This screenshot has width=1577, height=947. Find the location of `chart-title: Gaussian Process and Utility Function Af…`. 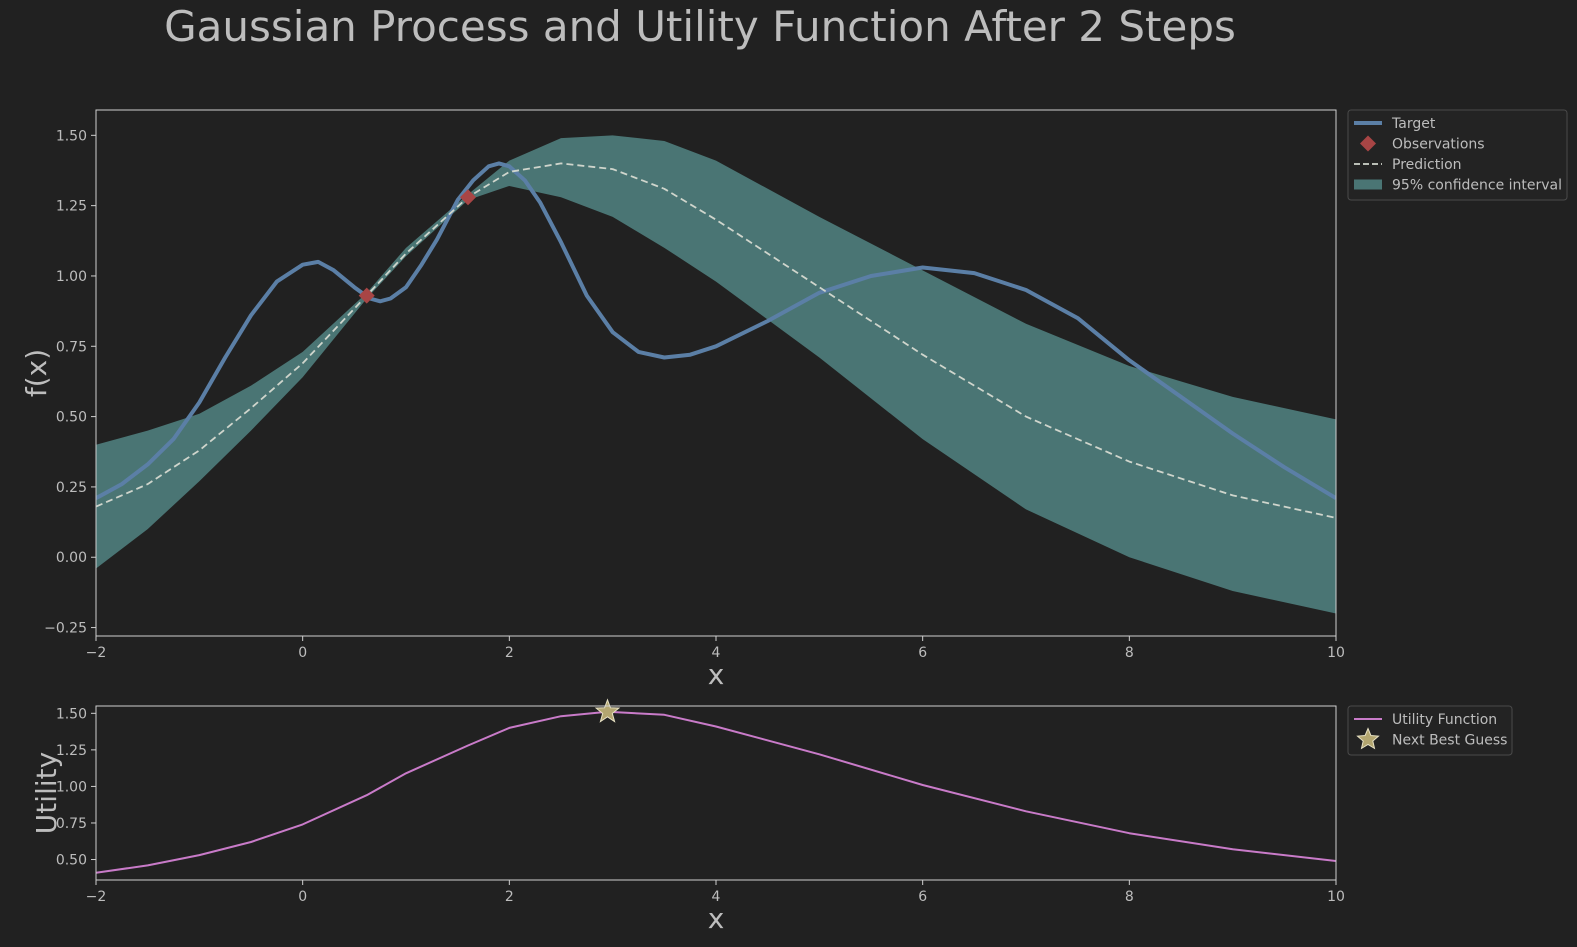

chart-title: Gaussian Process and Utility Function Af… is located at coordinates (700, 26).